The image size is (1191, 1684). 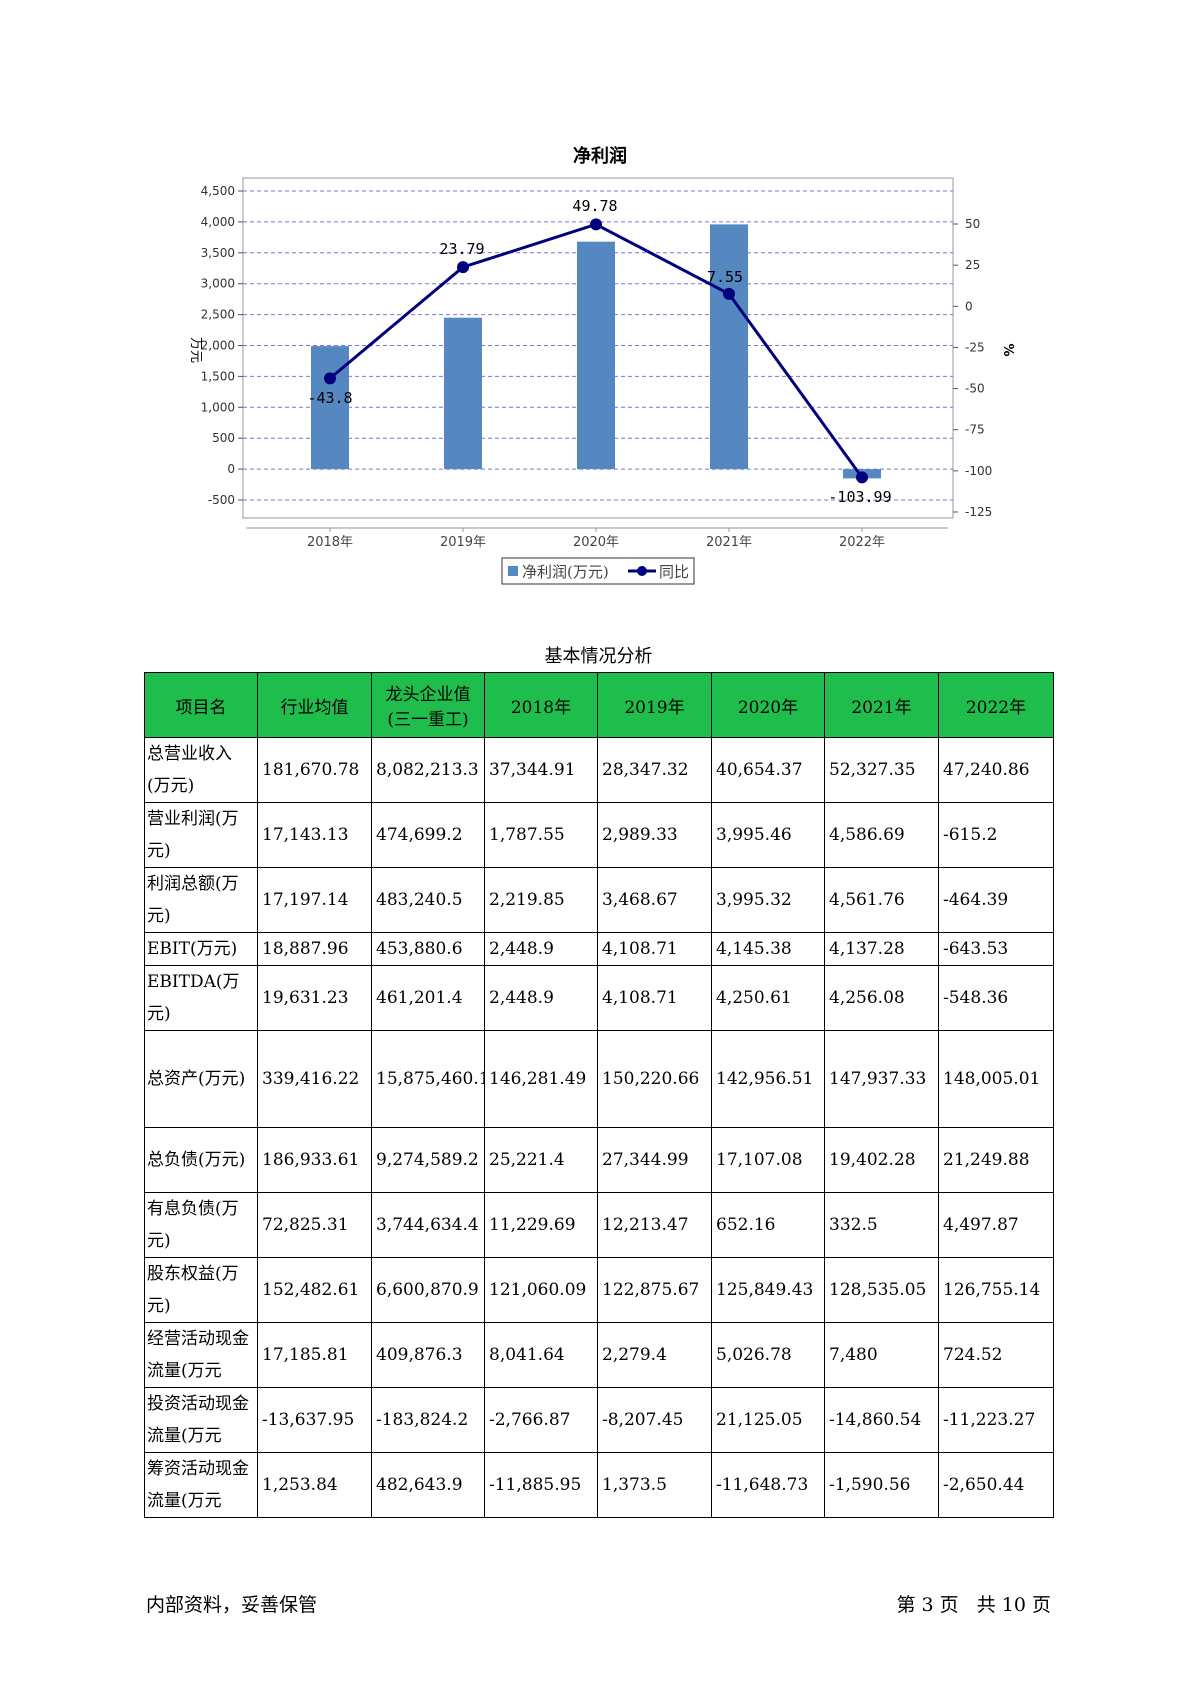 What do you see at coordinates (996, 900) in the screenshot?
I see `table-cell: -464.39` at bounding box center [996, 900].